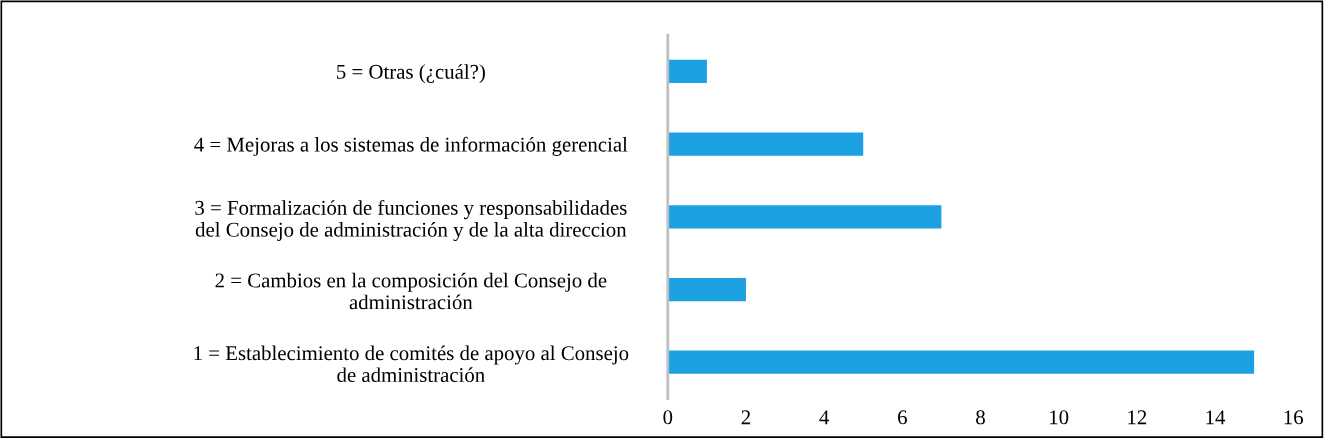 This screenshot has height=438, width=1325. What do you see at coordinates (1216, 417) in the screenshot?
I see `x-tick-label: 14` at bounding box center [1216, 417].